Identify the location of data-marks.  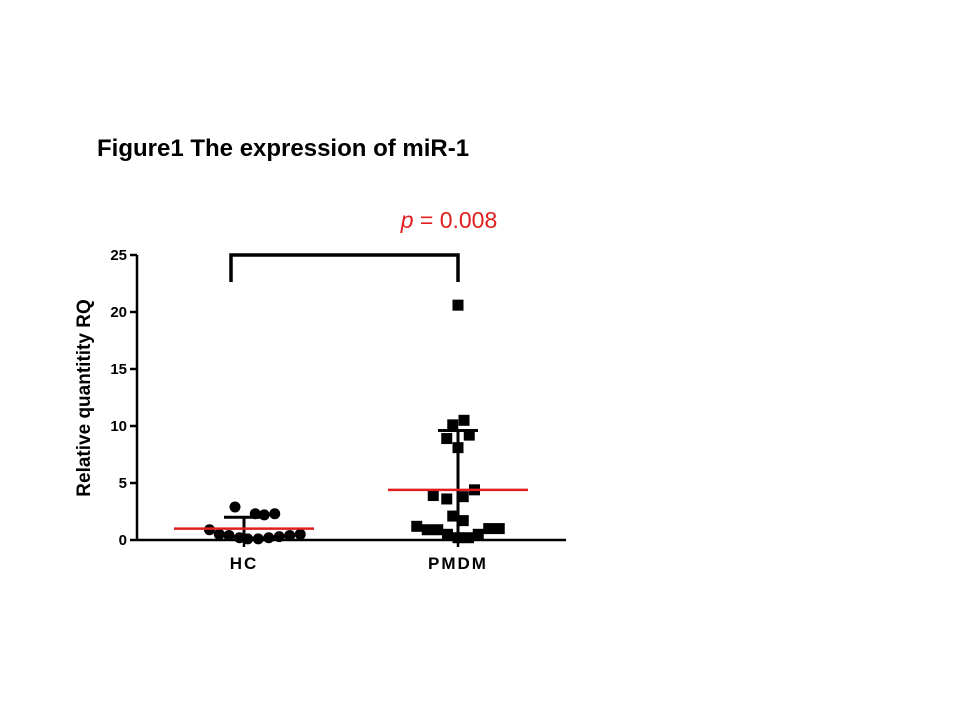
(351, 422).